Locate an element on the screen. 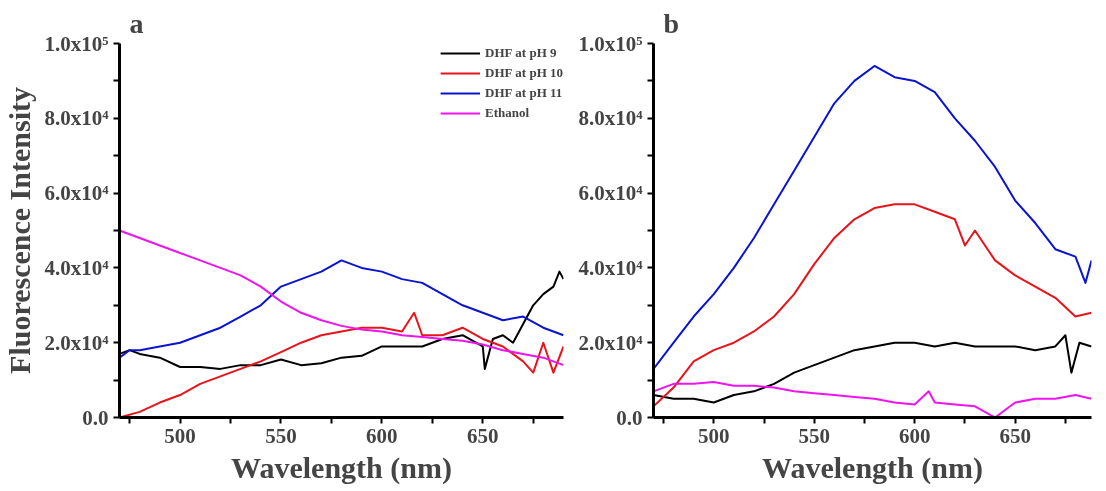 This screenshot has height=491, width=1106. chart-title: b is located at coordinates (671, 23).